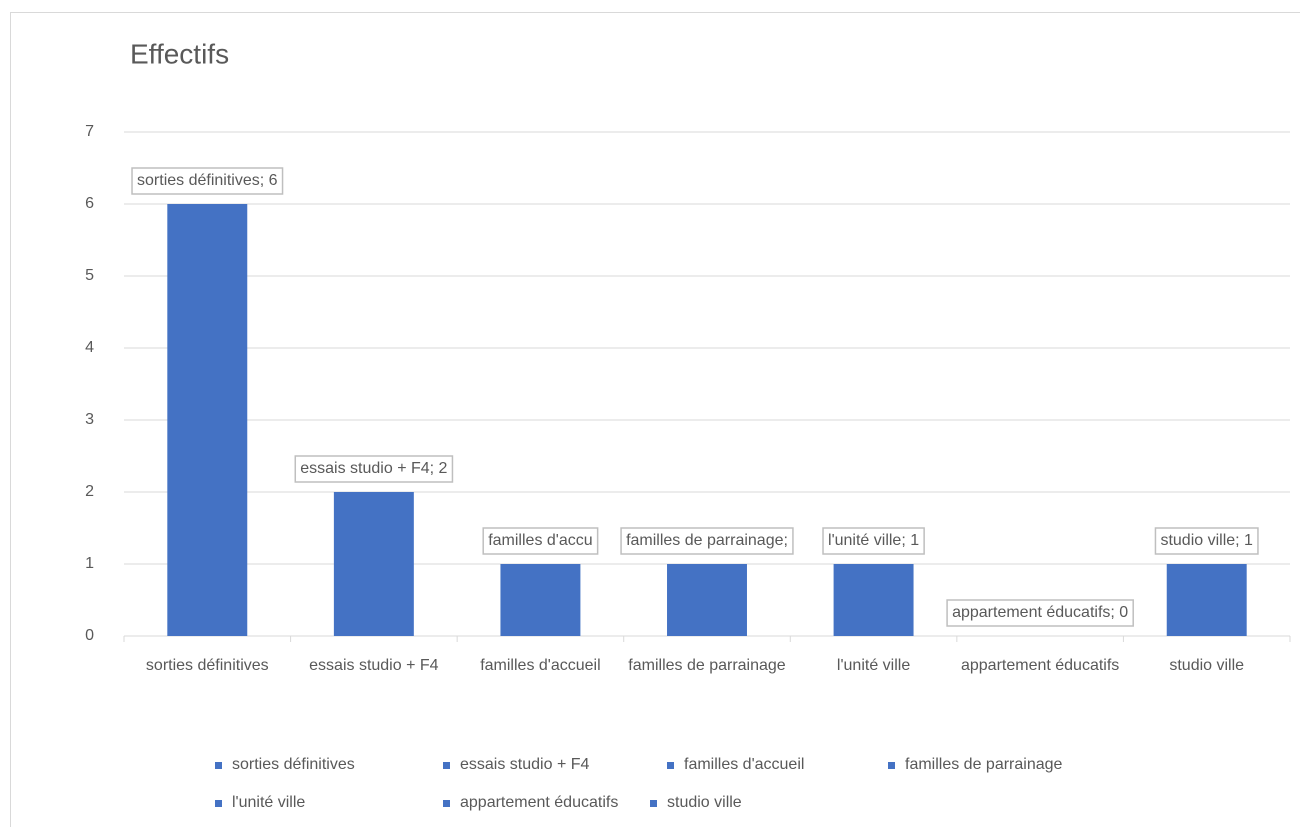  Describe the element at coordinates (89, 131) in the screenshot. I see `y-tick-label: 7` at that location.